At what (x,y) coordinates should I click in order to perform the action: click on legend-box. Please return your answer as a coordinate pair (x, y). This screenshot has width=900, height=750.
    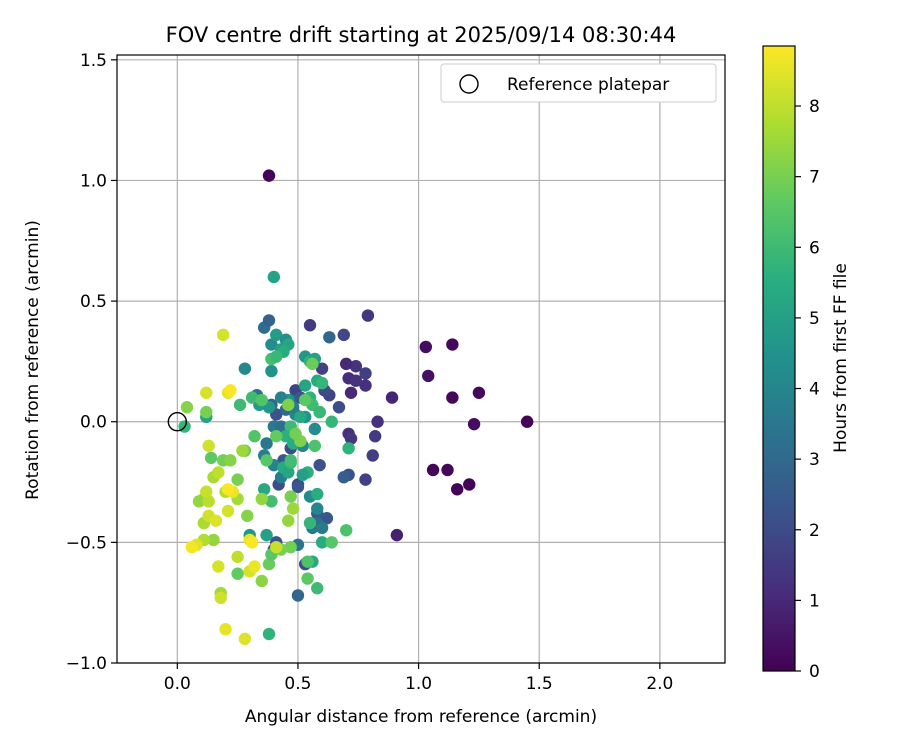
    Looking at the image, I should click on (578, 83).